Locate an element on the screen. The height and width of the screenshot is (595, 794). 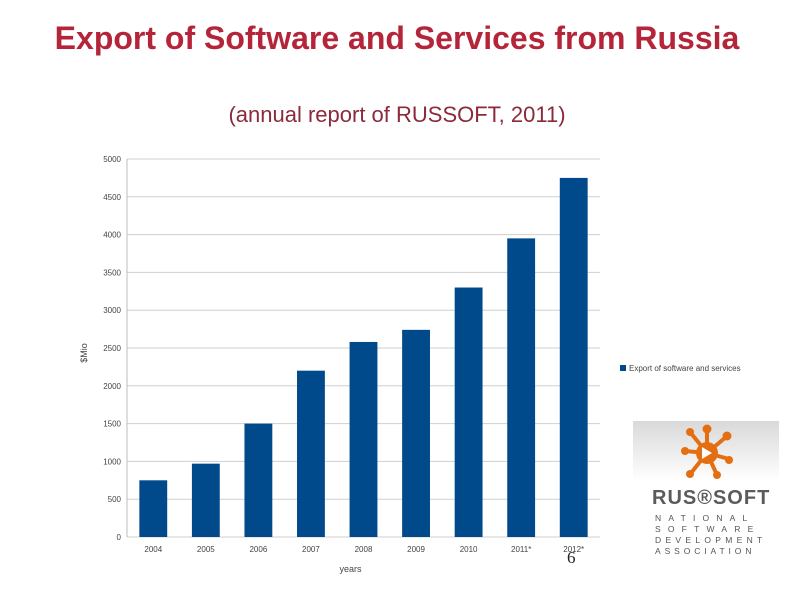
y-tick-label: 3000 is located at coordinates (112, 310).